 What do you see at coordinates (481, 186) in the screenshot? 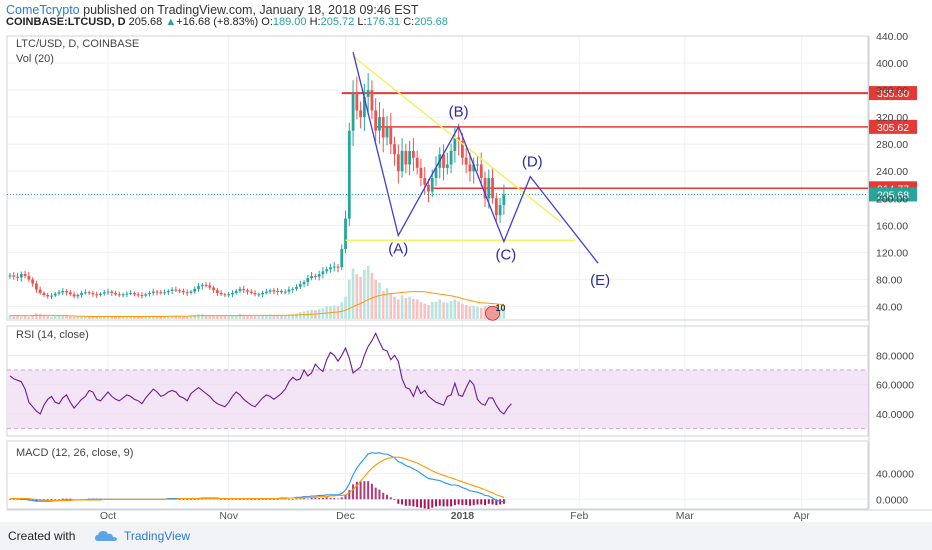
I see `triangle-pattern: (A) (B) (C) (D) (E) 10` at bounding box center [481, 186].